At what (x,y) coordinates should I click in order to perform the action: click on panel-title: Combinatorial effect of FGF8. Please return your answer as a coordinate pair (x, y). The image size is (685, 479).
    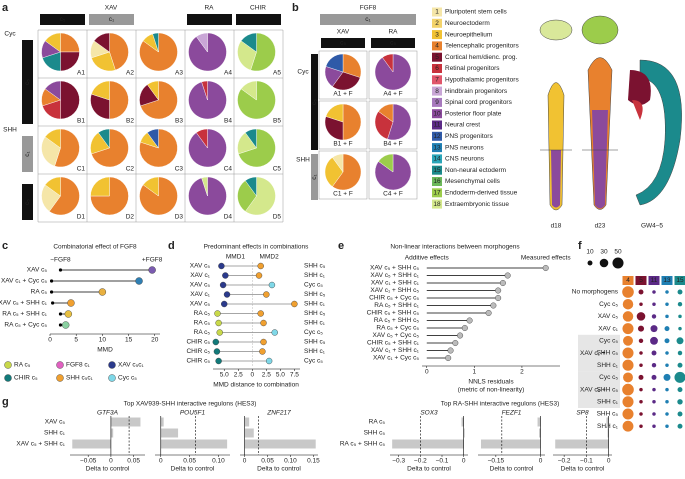
    Looking at the image, I should click on (95, 247).